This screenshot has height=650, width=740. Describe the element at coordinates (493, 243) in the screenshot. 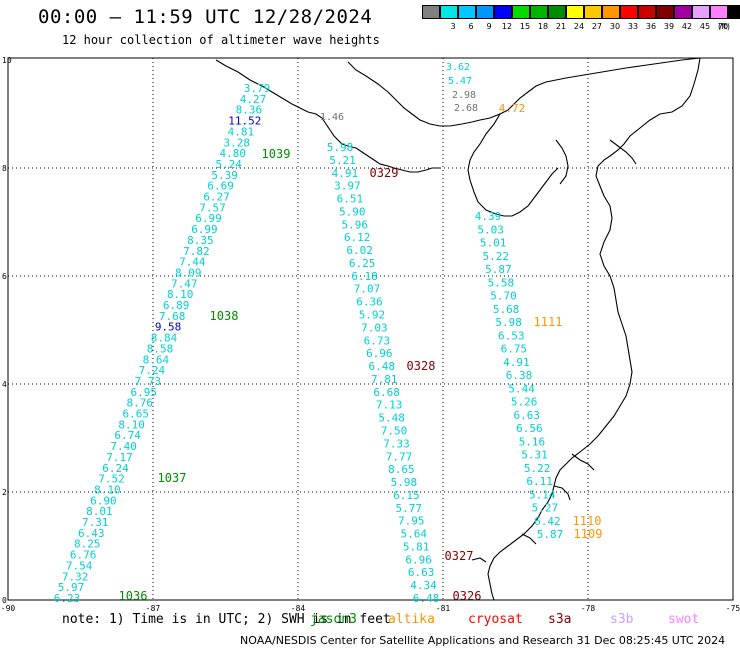

I see `wave-height-label: 5.01` at that location.